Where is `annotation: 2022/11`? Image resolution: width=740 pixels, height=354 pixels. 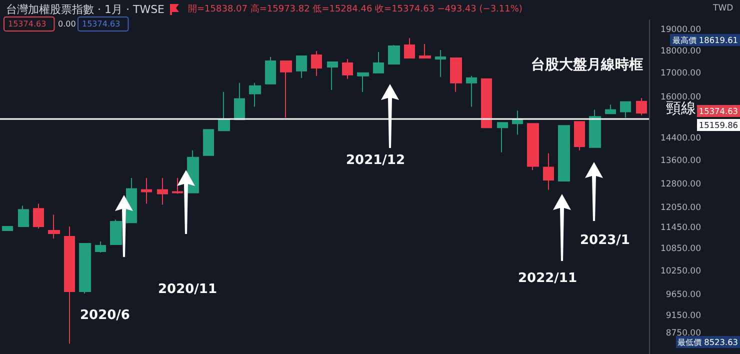 annotation: 2022/11 is located at coordinates (548, 278).